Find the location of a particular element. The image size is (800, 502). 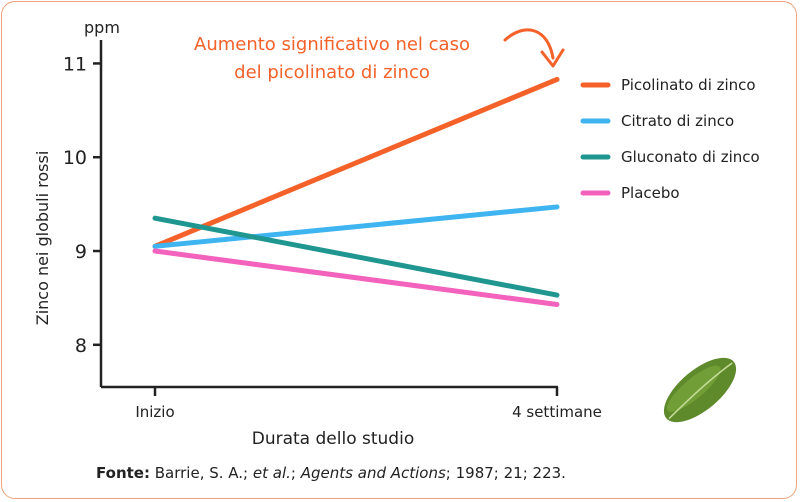

leaf-icon is located at coordinates (700, 390).